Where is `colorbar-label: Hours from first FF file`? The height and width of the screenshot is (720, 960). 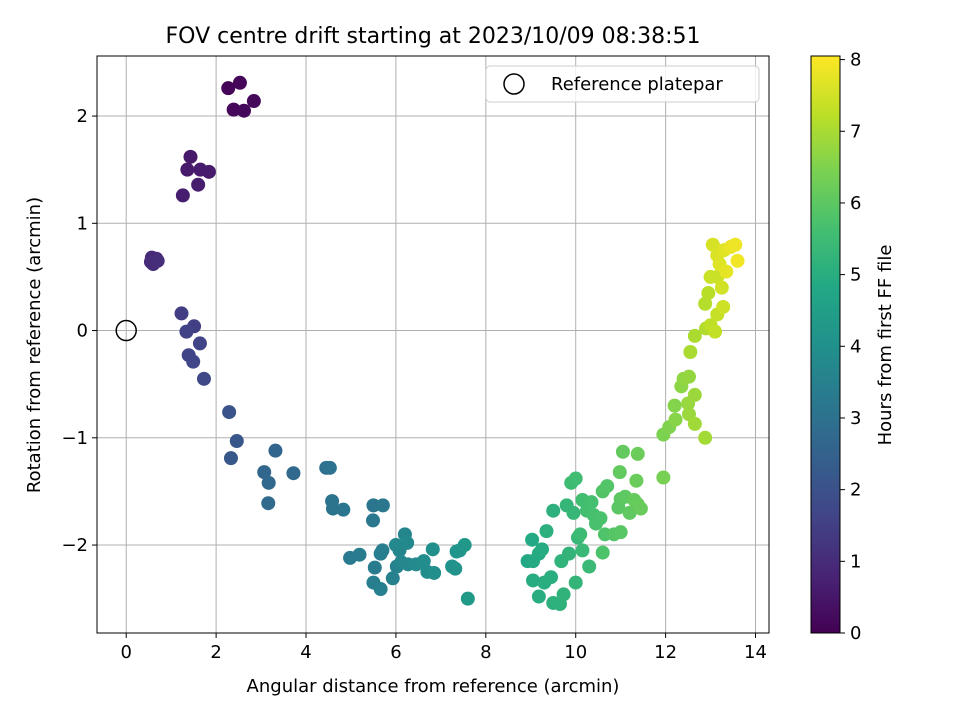 colorbar-label: Hours from first FF file is located at coordinates (885, 345).